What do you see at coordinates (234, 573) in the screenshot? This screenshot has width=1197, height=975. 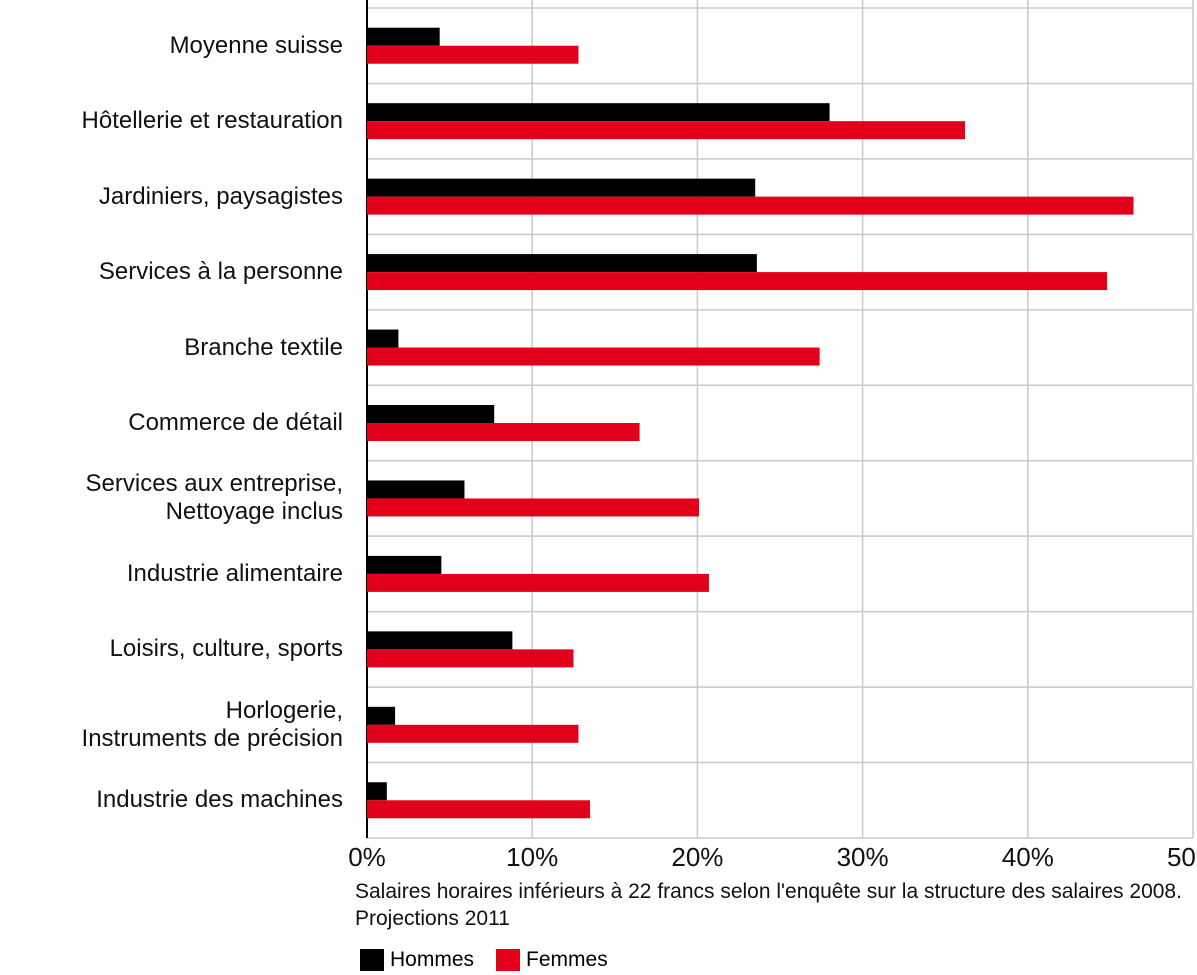 I see `y-tick-label: Industrie alimentaire` at bounding box center [234, 573].